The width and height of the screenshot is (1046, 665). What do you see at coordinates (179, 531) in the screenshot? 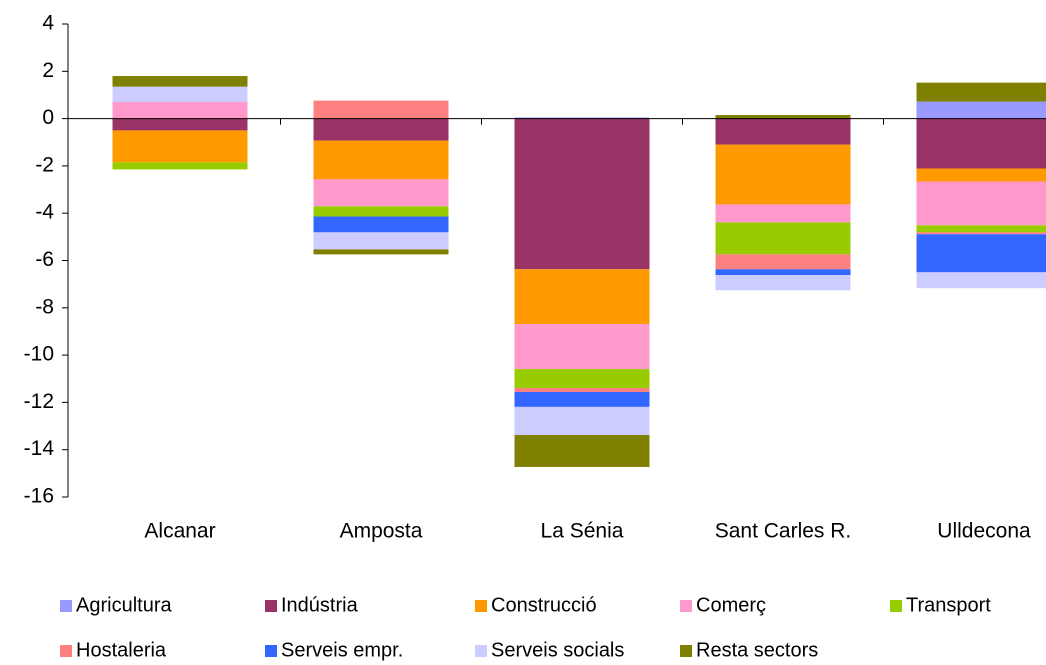
I see `x-tick-label: Alcanar` at bounding box center [179, 531].